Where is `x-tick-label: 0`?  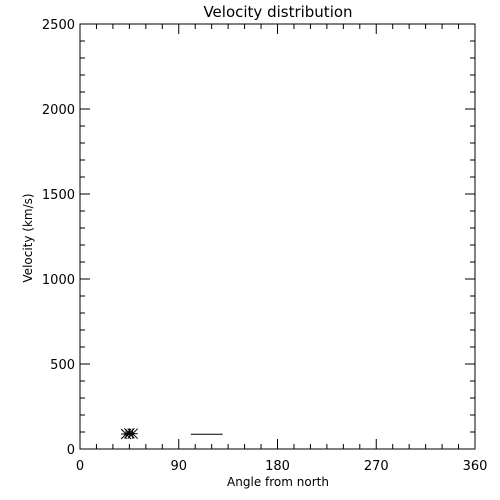 x-tick-label: 0 is located at coordinates (80, 466).